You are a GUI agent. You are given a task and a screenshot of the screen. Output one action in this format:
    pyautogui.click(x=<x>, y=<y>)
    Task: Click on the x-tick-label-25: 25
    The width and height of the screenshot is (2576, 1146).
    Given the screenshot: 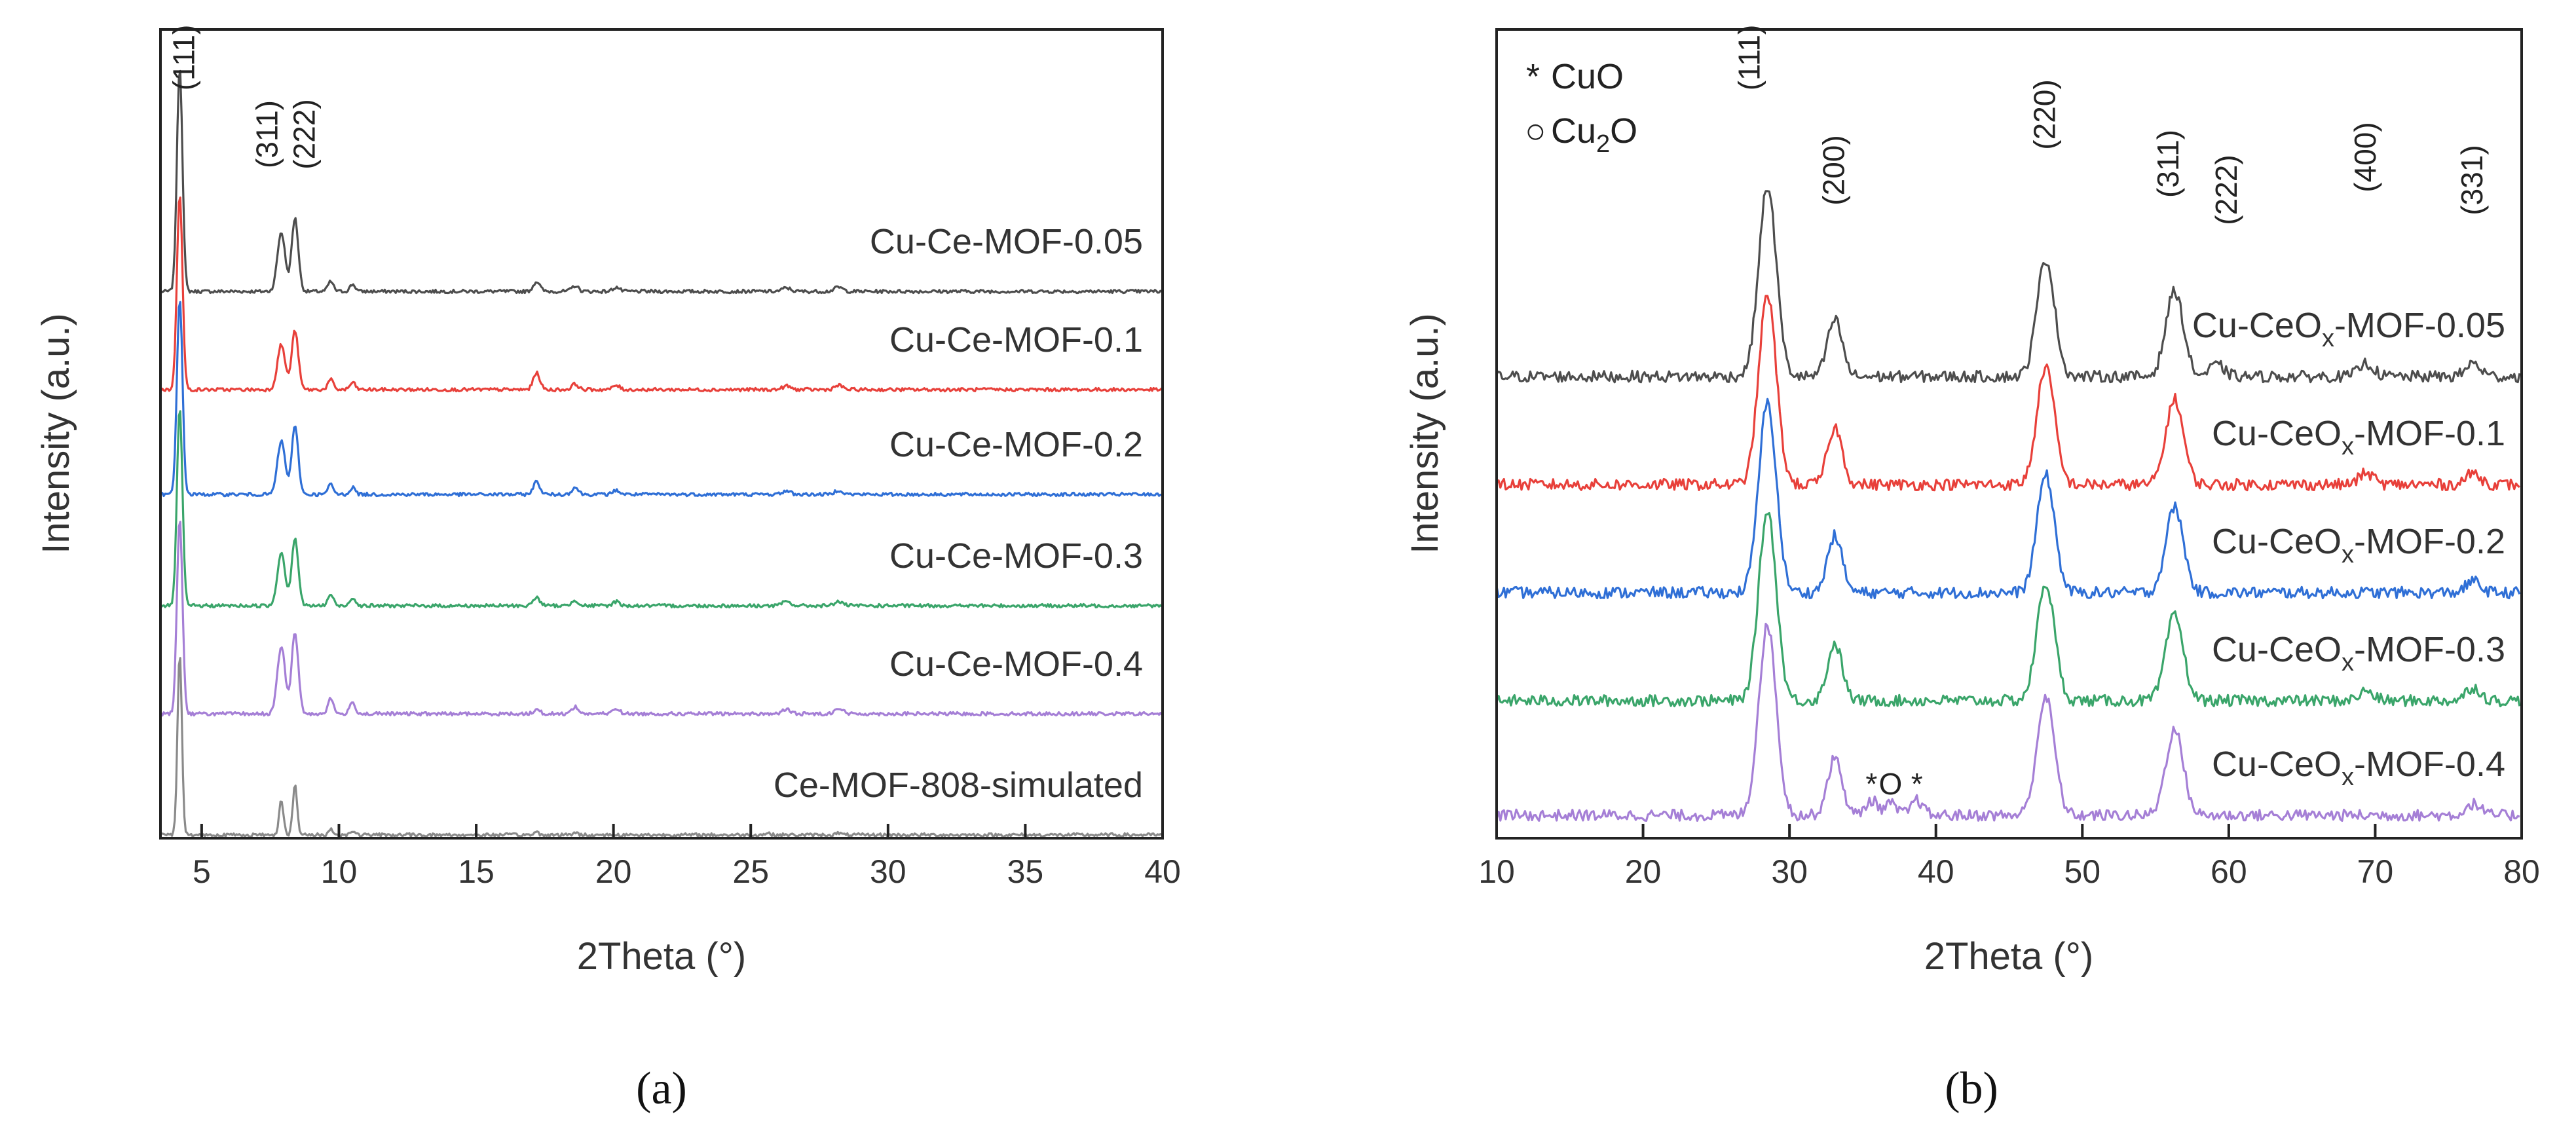 What is the action you would take?
    pyautogui.click(x=750, y=871)
    